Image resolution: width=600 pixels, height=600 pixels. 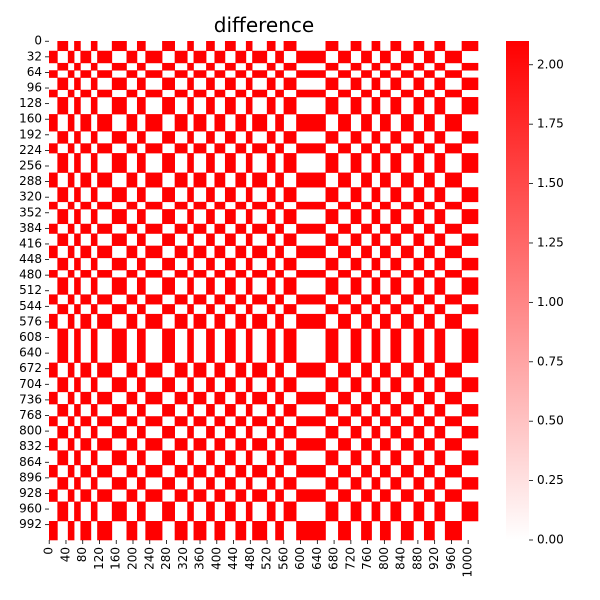 I want to click on y-tick-label: 832, so click(x=30, y=446).